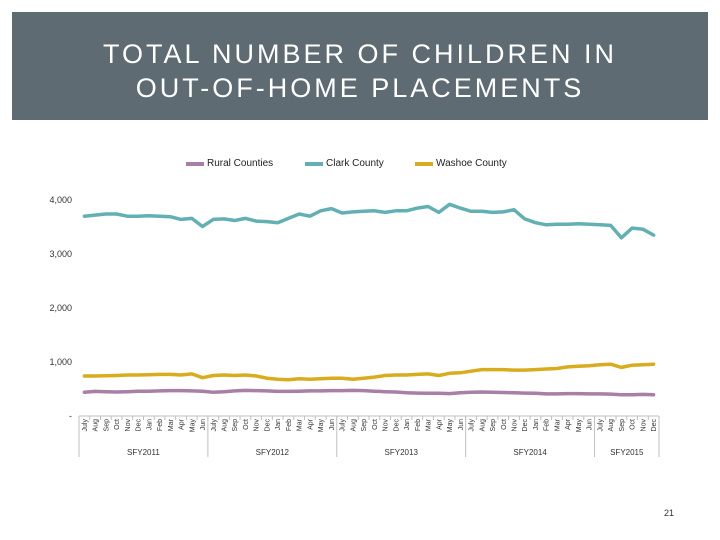 This screenshot has width=720, height=540. Describe the element at coordinates (273, 452) in the screenshot. I see `fiscal-year-label: SFY2012` at that location.